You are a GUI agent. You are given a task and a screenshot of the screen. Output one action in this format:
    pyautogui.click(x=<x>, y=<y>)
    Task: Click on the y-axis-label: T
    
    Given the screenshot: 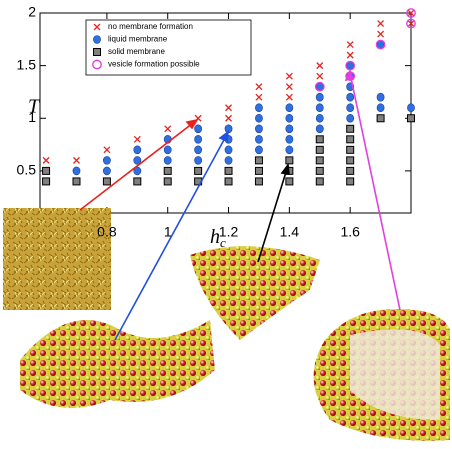 What is the action you would take?
    pyautogui.click(x=34, y=107)
    